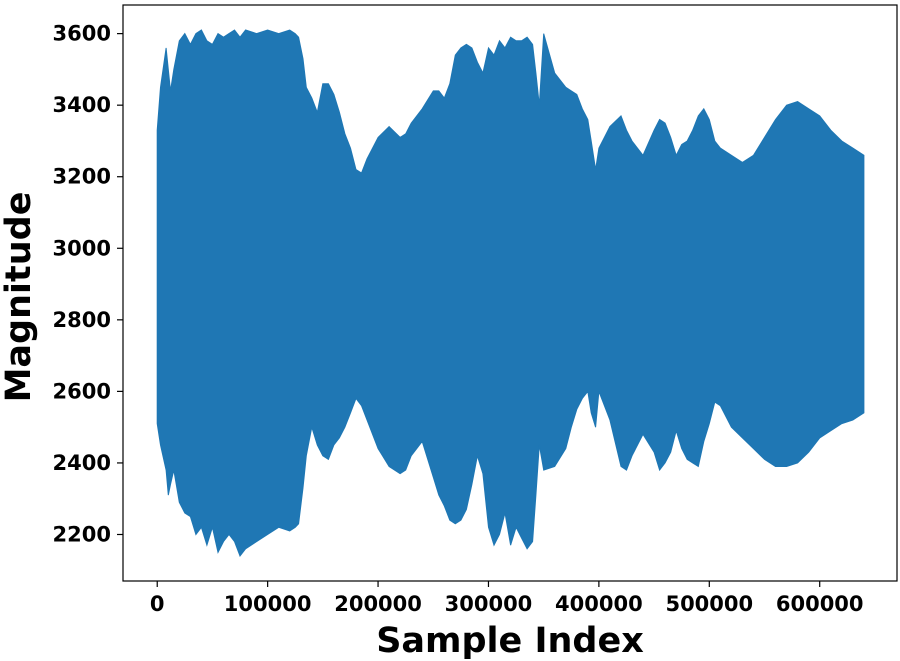  What do you see at coordinates (82, 534) in the screenshot?
I see `y-tick-label: 2200` at bounding box center [82, 534].